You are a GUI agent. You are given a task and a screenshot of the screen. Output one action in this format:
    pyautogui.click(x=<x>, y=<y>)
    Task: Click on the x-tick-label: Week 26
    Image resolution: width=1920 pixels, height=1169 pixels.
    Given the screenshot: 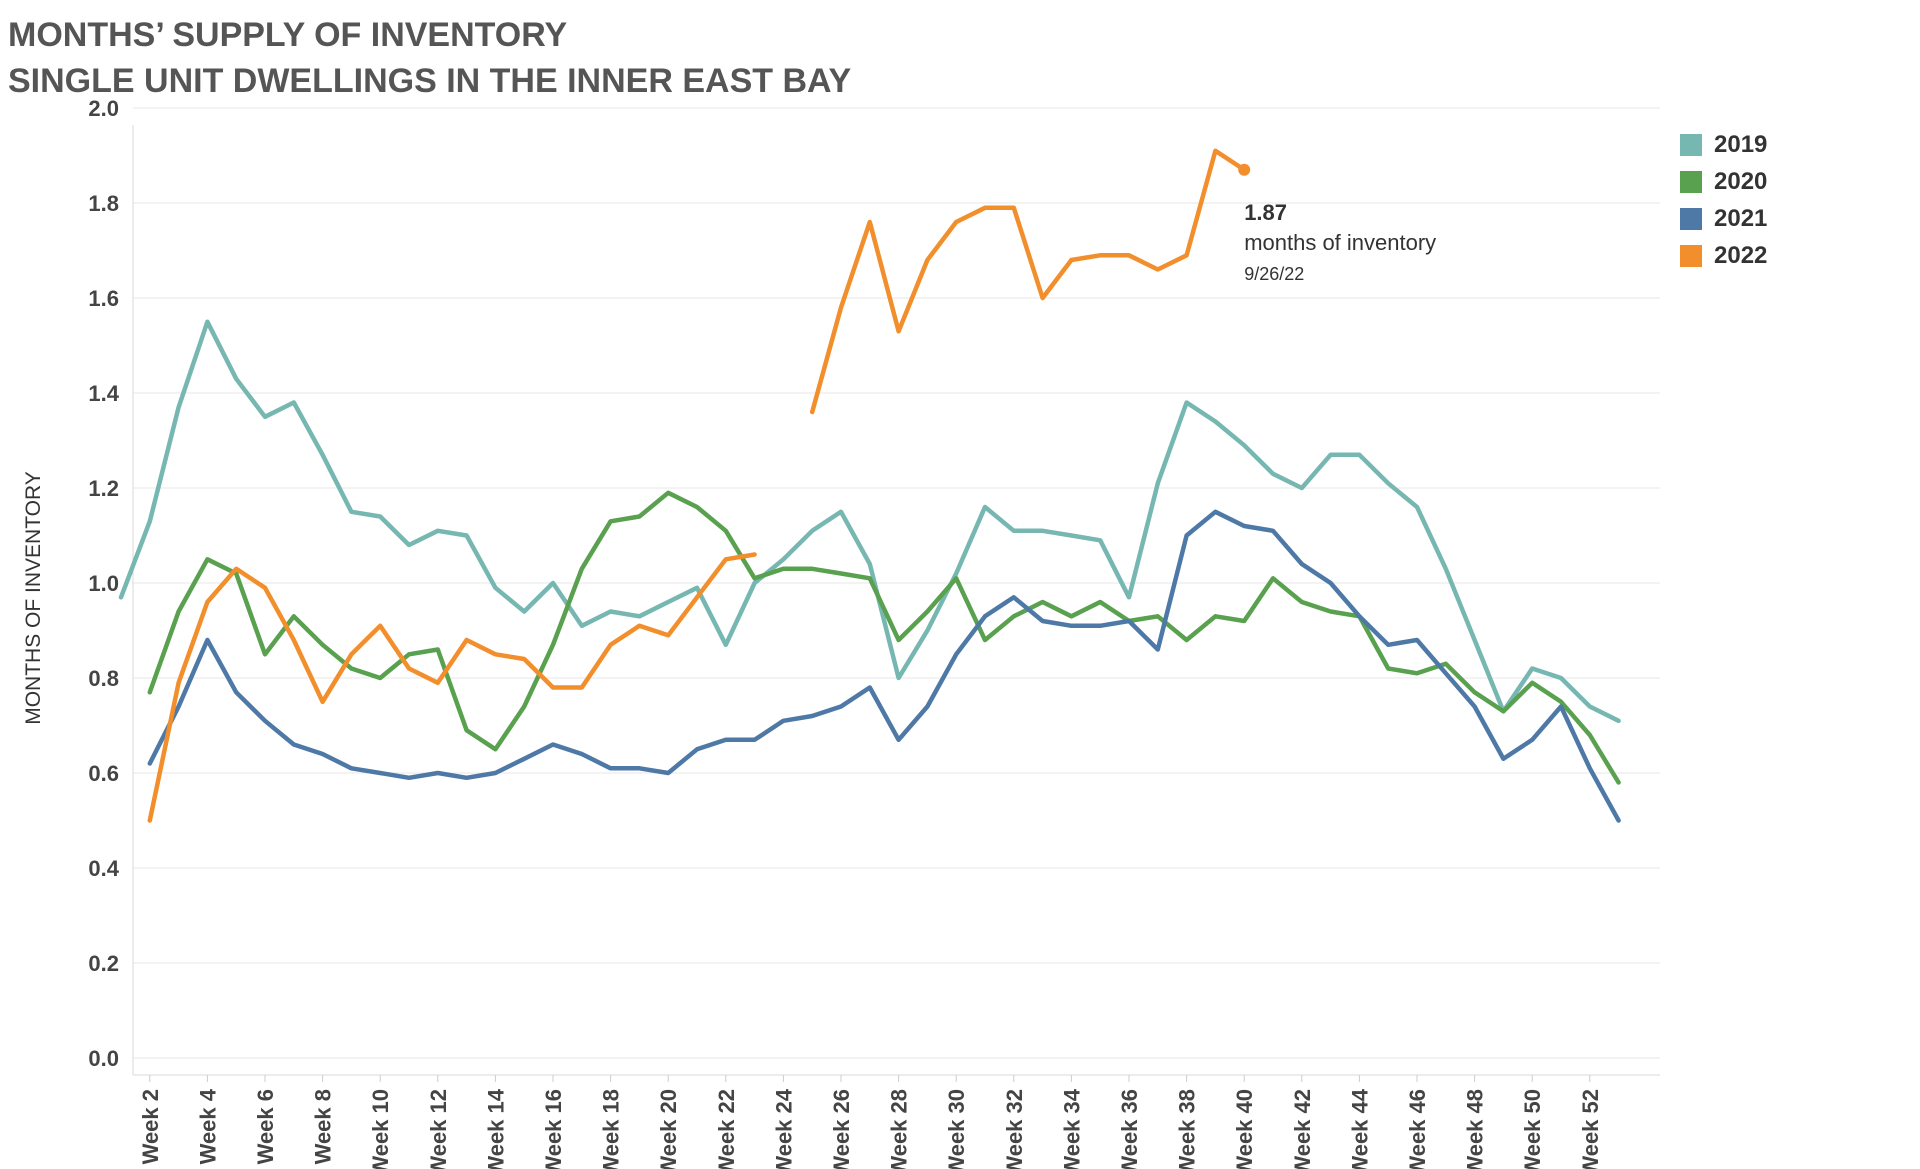 What is the action you would take?
    pyautogui.click(x=841, y=1129)
    